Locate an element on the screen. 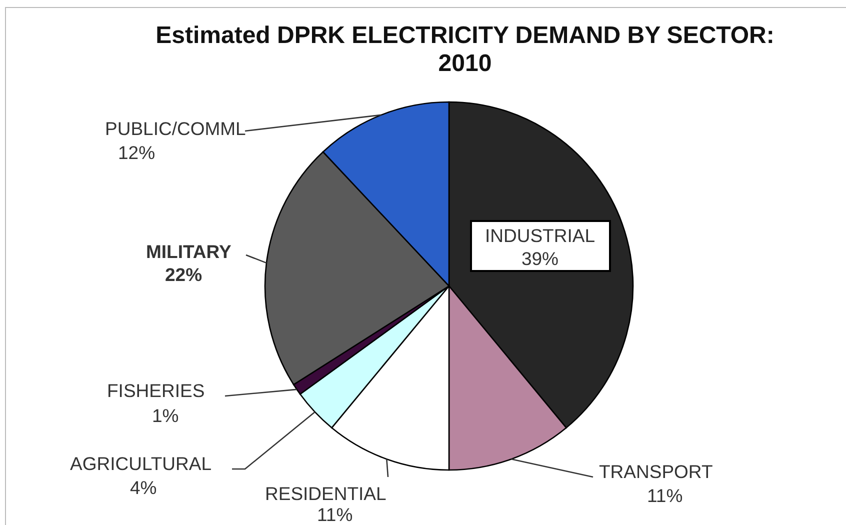  slice-label: AGRICULTURAL is located at coordinates (141, 463).